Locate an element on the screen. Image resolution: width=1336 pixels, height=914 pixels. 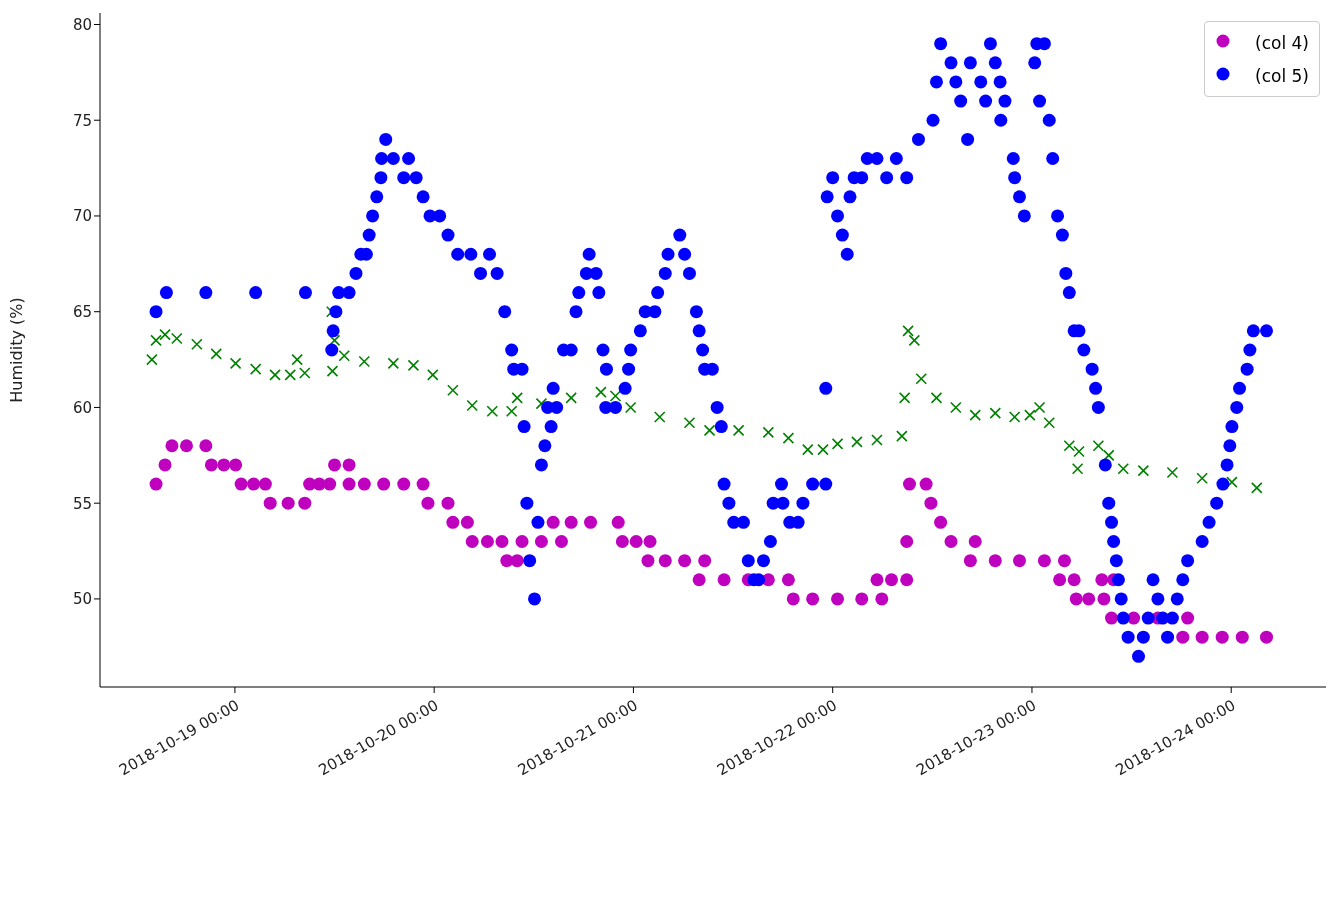
y-axis-title: Humidity (%) is located at coordinates (16, 350).